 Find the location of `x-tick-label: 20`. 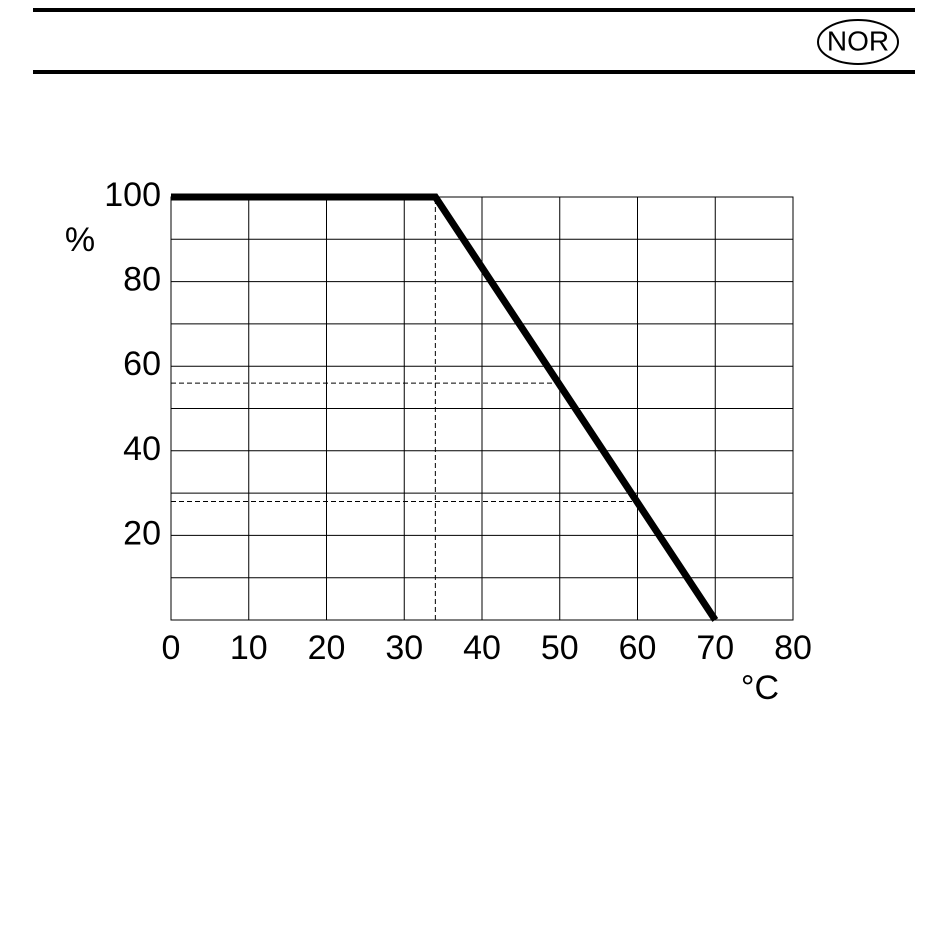

x-tick-label: 20 is located at coordinates (327, 648).